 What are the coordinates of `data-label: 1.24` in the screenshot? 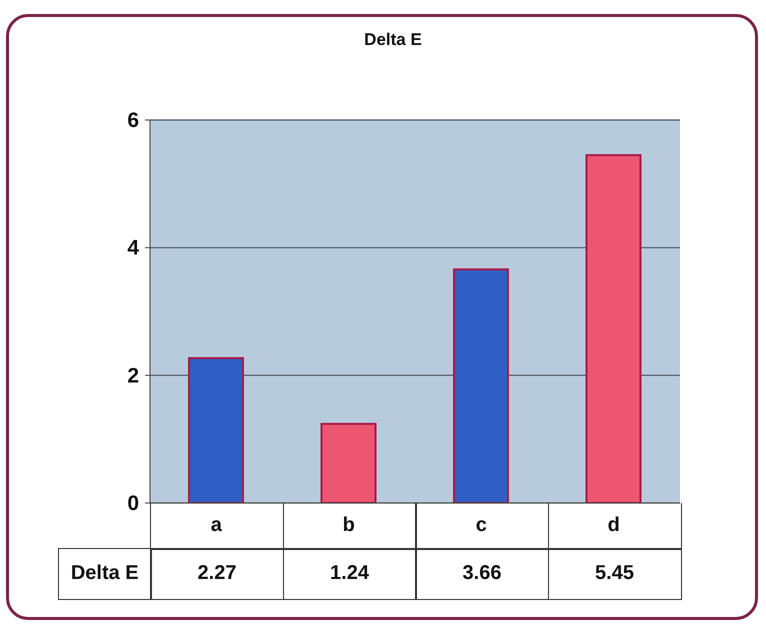 It's located at (349, 574).